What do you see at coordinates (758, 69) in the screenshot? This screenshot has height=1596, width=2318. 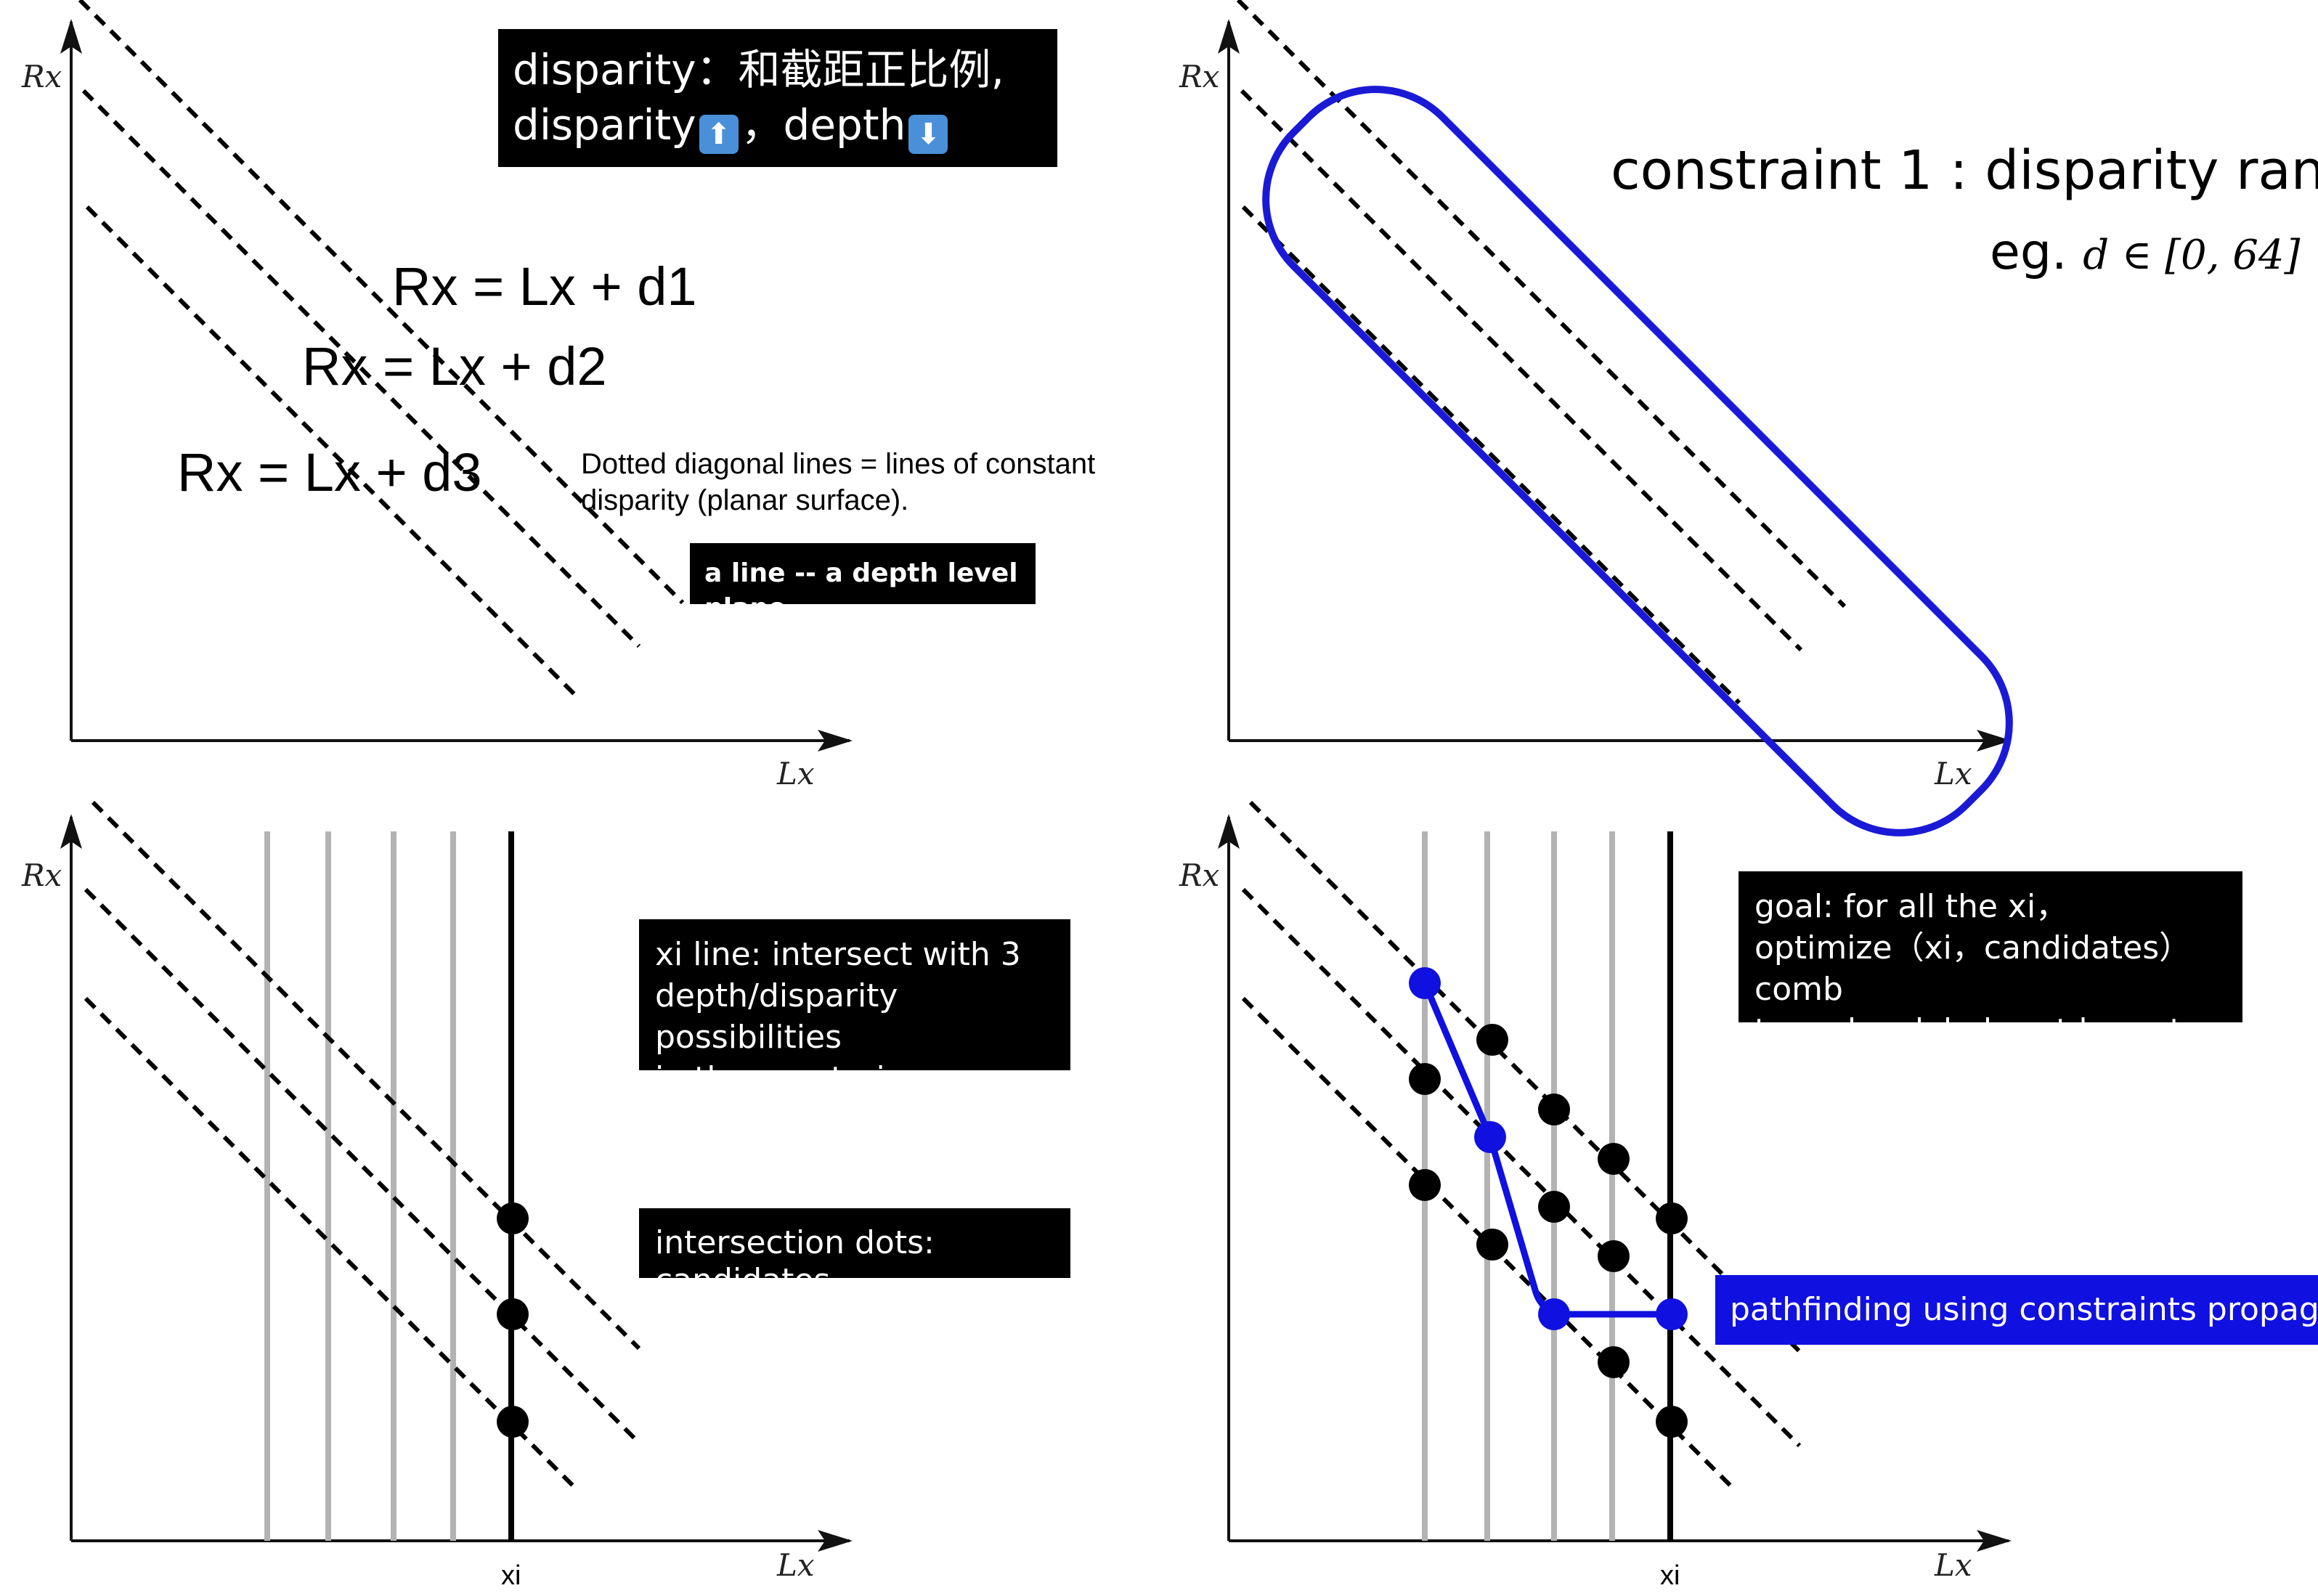 I see `disparity-note-line1: disparity：和截距正比例,` at bounding box center [758, 69].